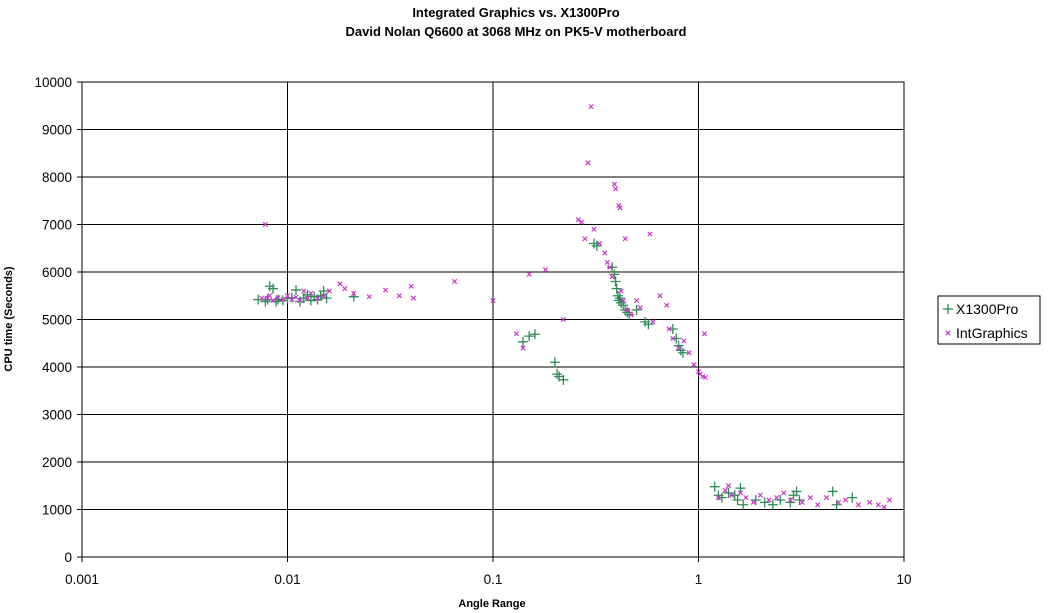 This screenshot has width=1048, height=613. I want to click on y-axis-label: CPU time (Seconds), so click(9, 318).